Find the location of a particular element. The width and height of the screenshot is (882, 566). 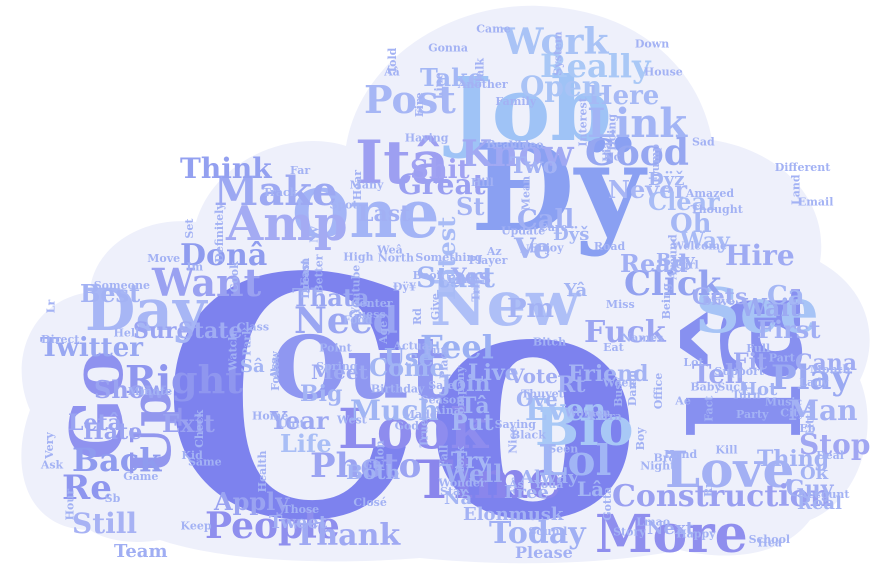

word-little: Little is located at coordinates (810, 419).